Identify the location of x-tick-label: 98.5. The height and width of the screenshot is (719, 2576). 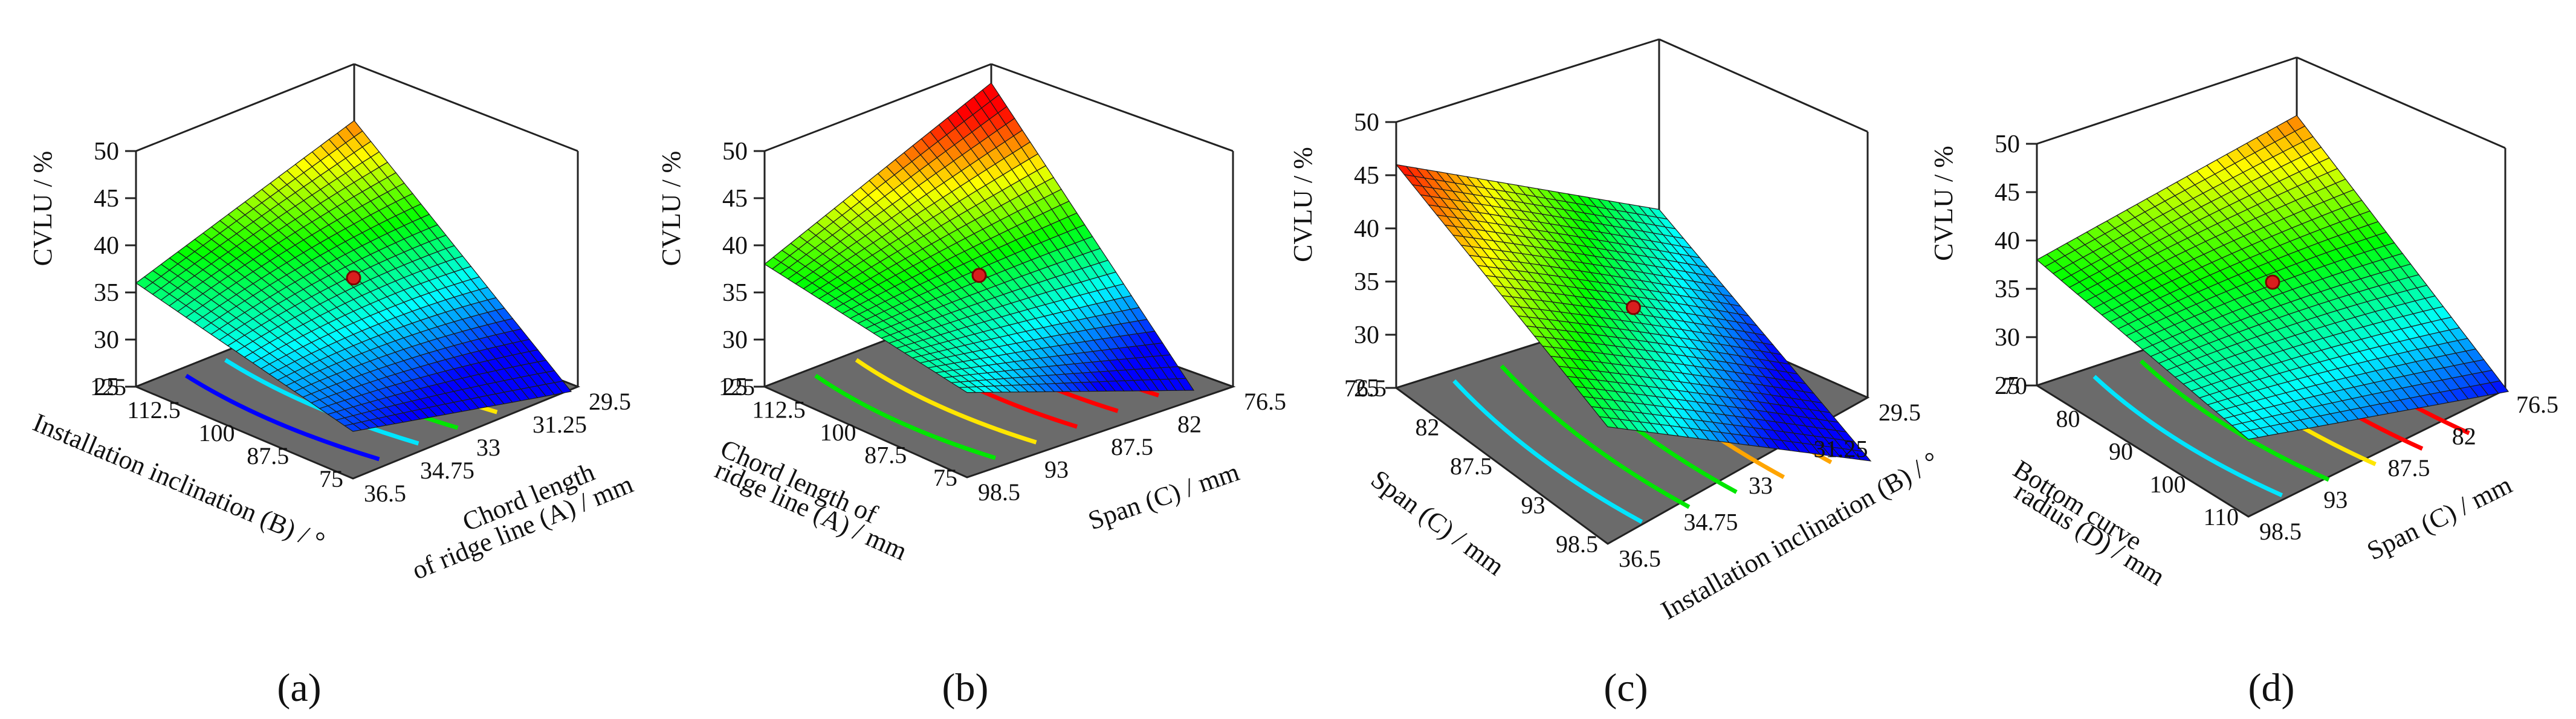
(1577, 544).